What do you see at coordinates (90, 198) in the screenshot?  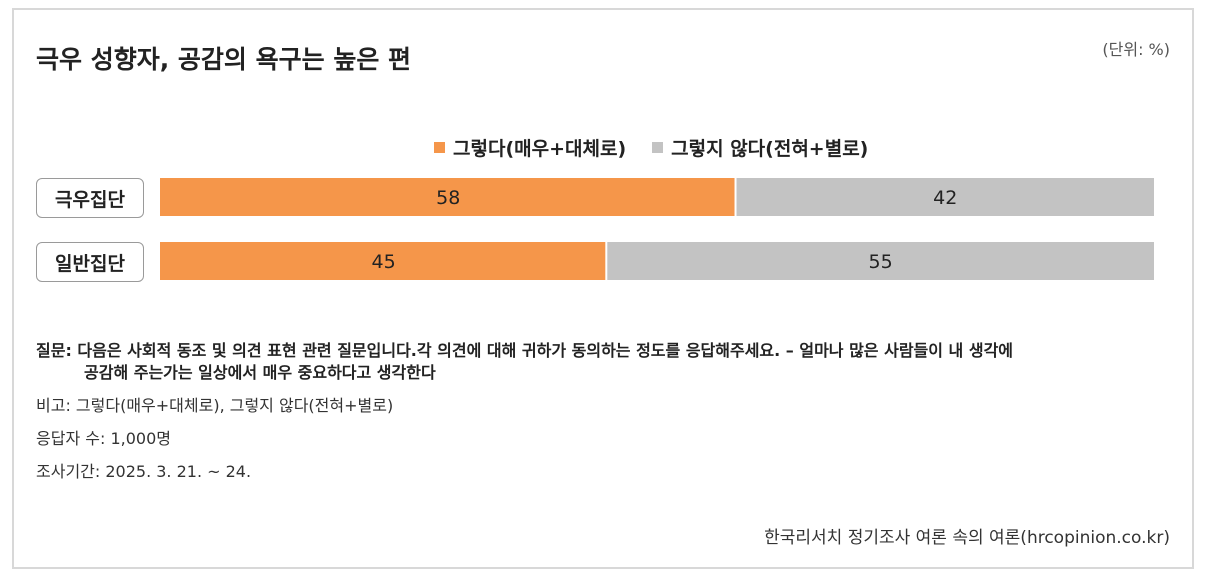 I see `category-label-far-right: 극우집단` at bounding box center [90, 198].